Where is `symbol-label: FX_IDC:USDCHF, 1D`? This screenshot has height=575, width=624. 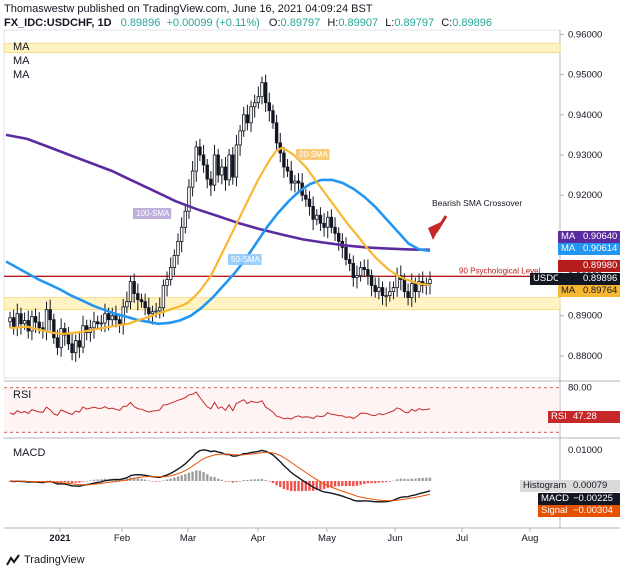
symbol-label: FX_IDC:USDCHF, 1D is located at coordinates (58, 23).